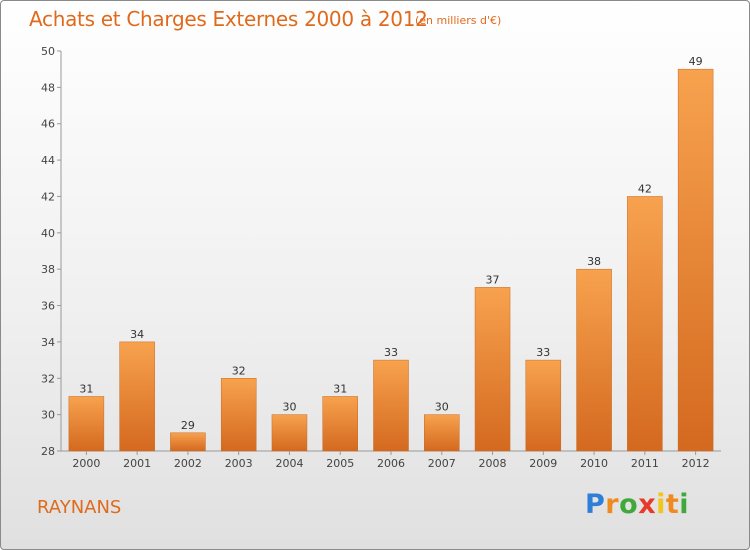 This screenshot has height=550, width=750. I want to click on bar-value-label: 37, so click(493, 279).